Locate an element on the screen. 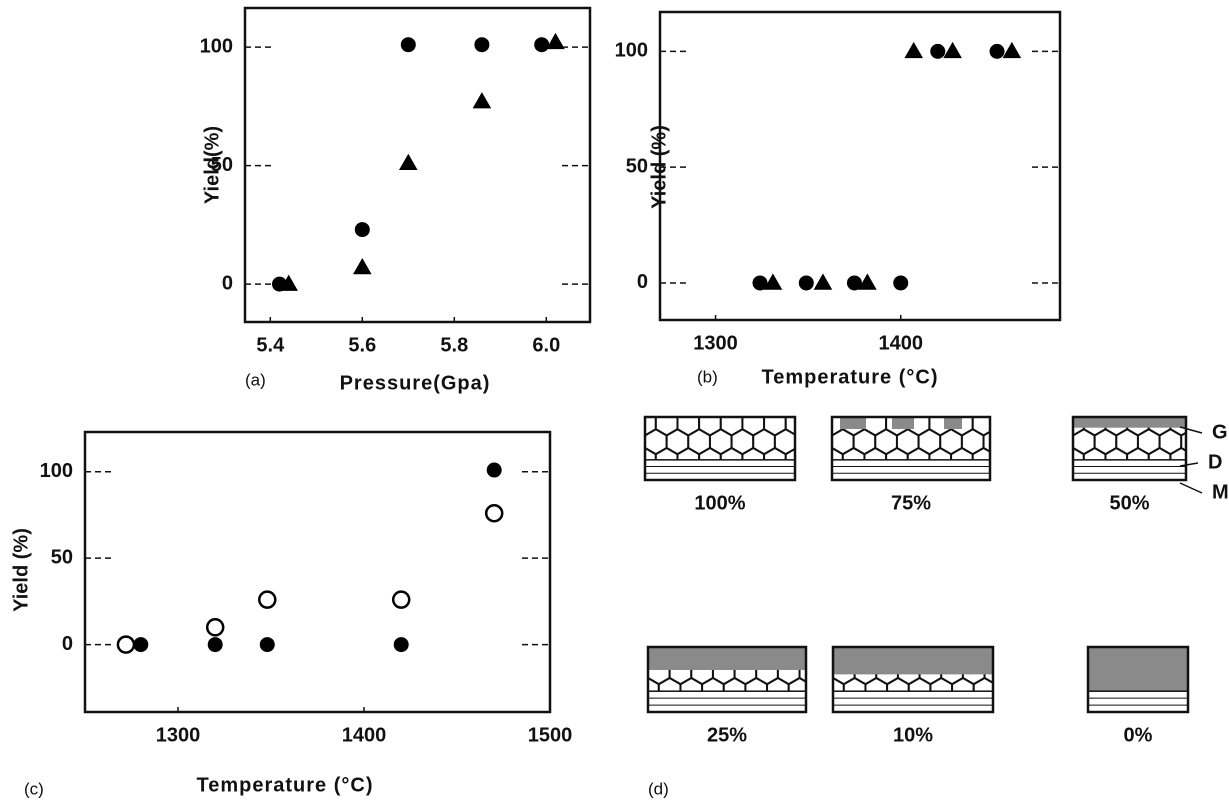  panel-label: (a) is located at coordinates (255, 379).